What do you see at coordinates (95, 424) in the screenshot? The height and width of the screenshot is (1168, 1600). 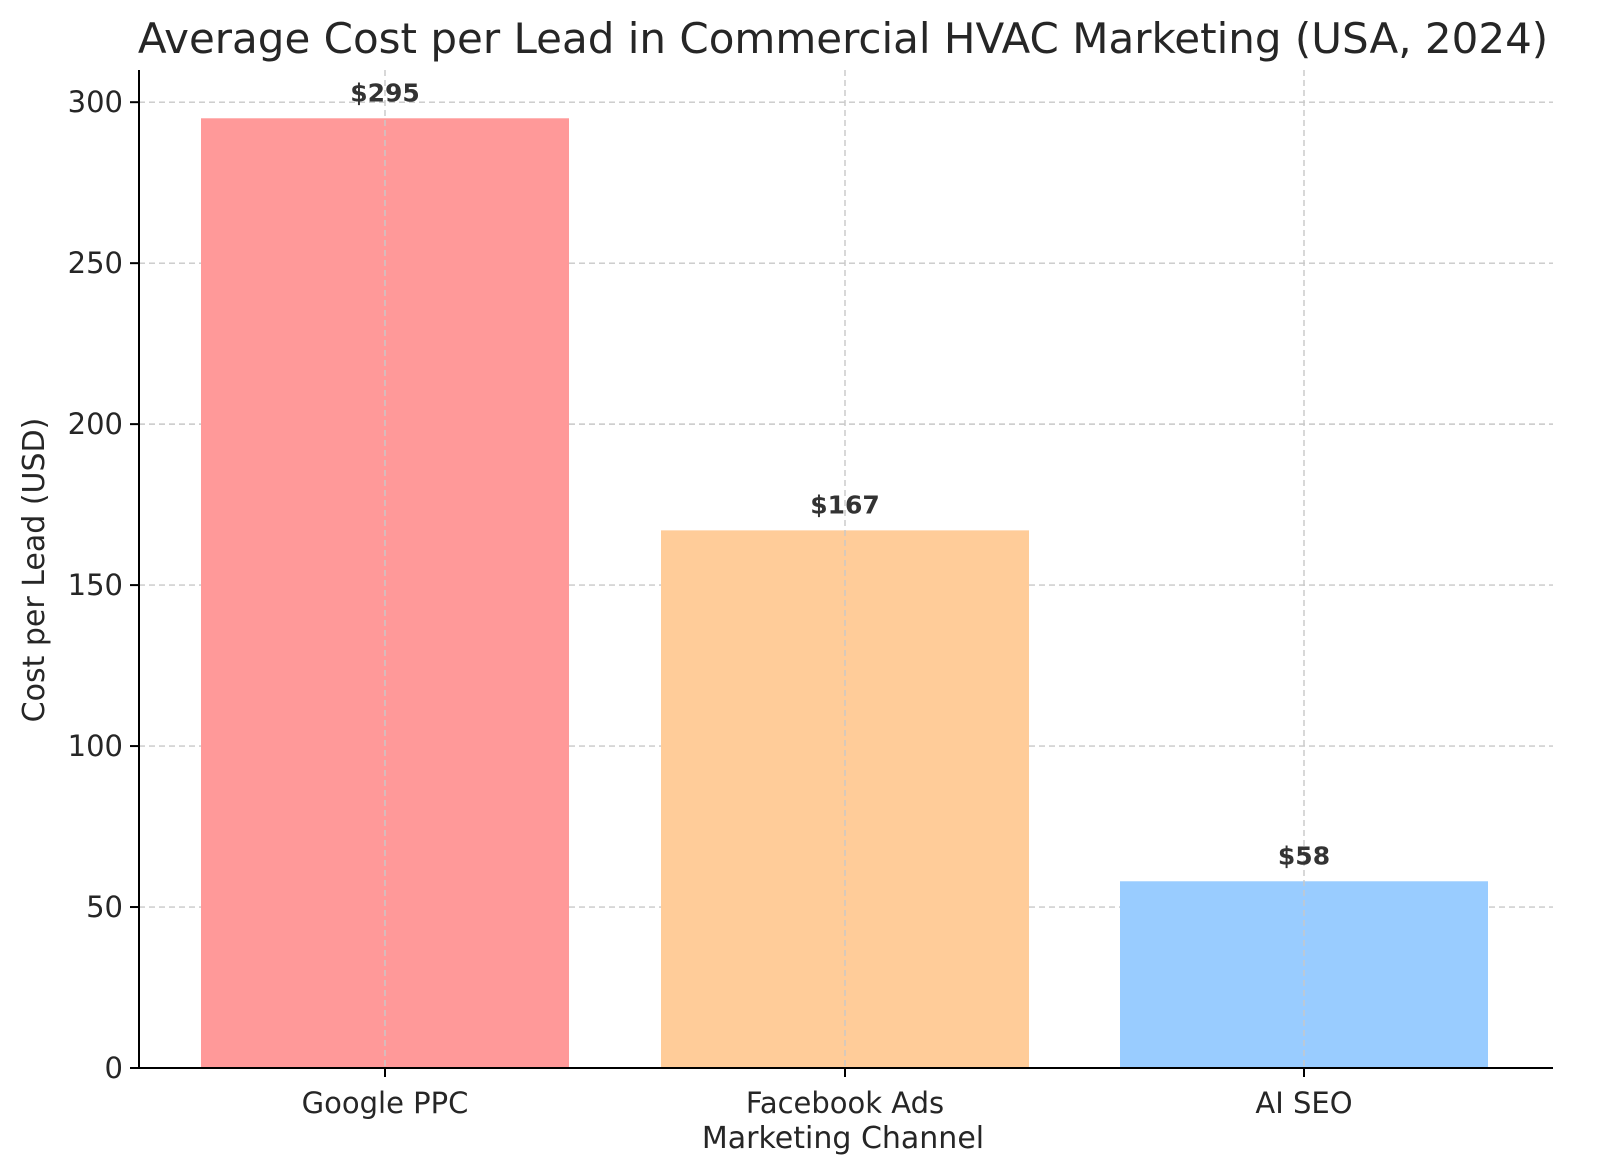 I see `y-tick-label: 200` at bounding box center [95, 424].